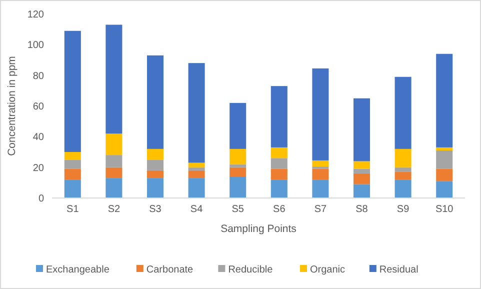  What do you see at coordinates (197, 209) in the screenshot?
I see `x-tick-label: S4` at bounding box center [197, 209].